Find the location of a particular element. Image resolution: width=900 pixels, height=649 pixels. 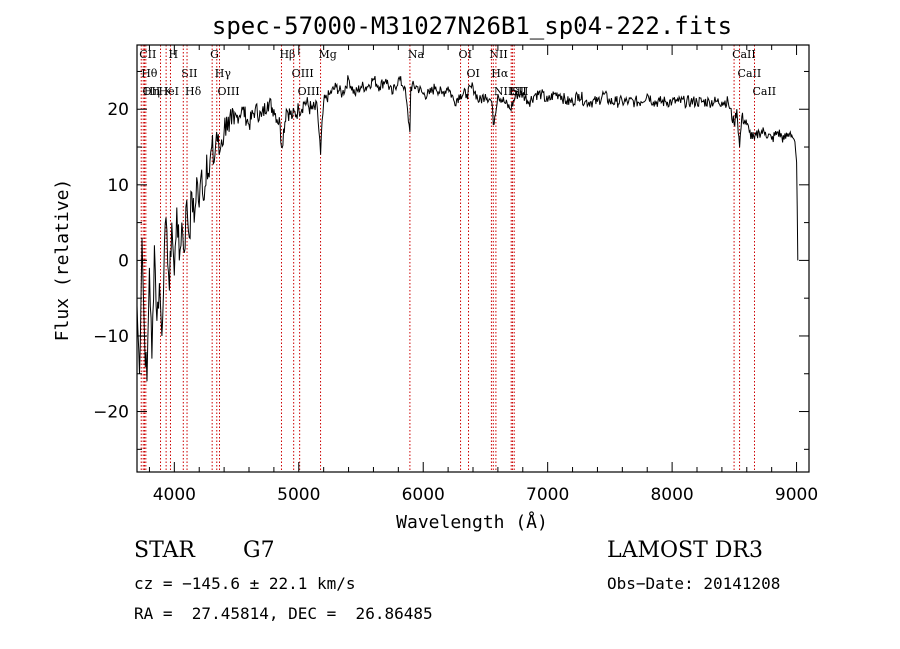

line-marker-label: OII is located at coordinates (151, 91).